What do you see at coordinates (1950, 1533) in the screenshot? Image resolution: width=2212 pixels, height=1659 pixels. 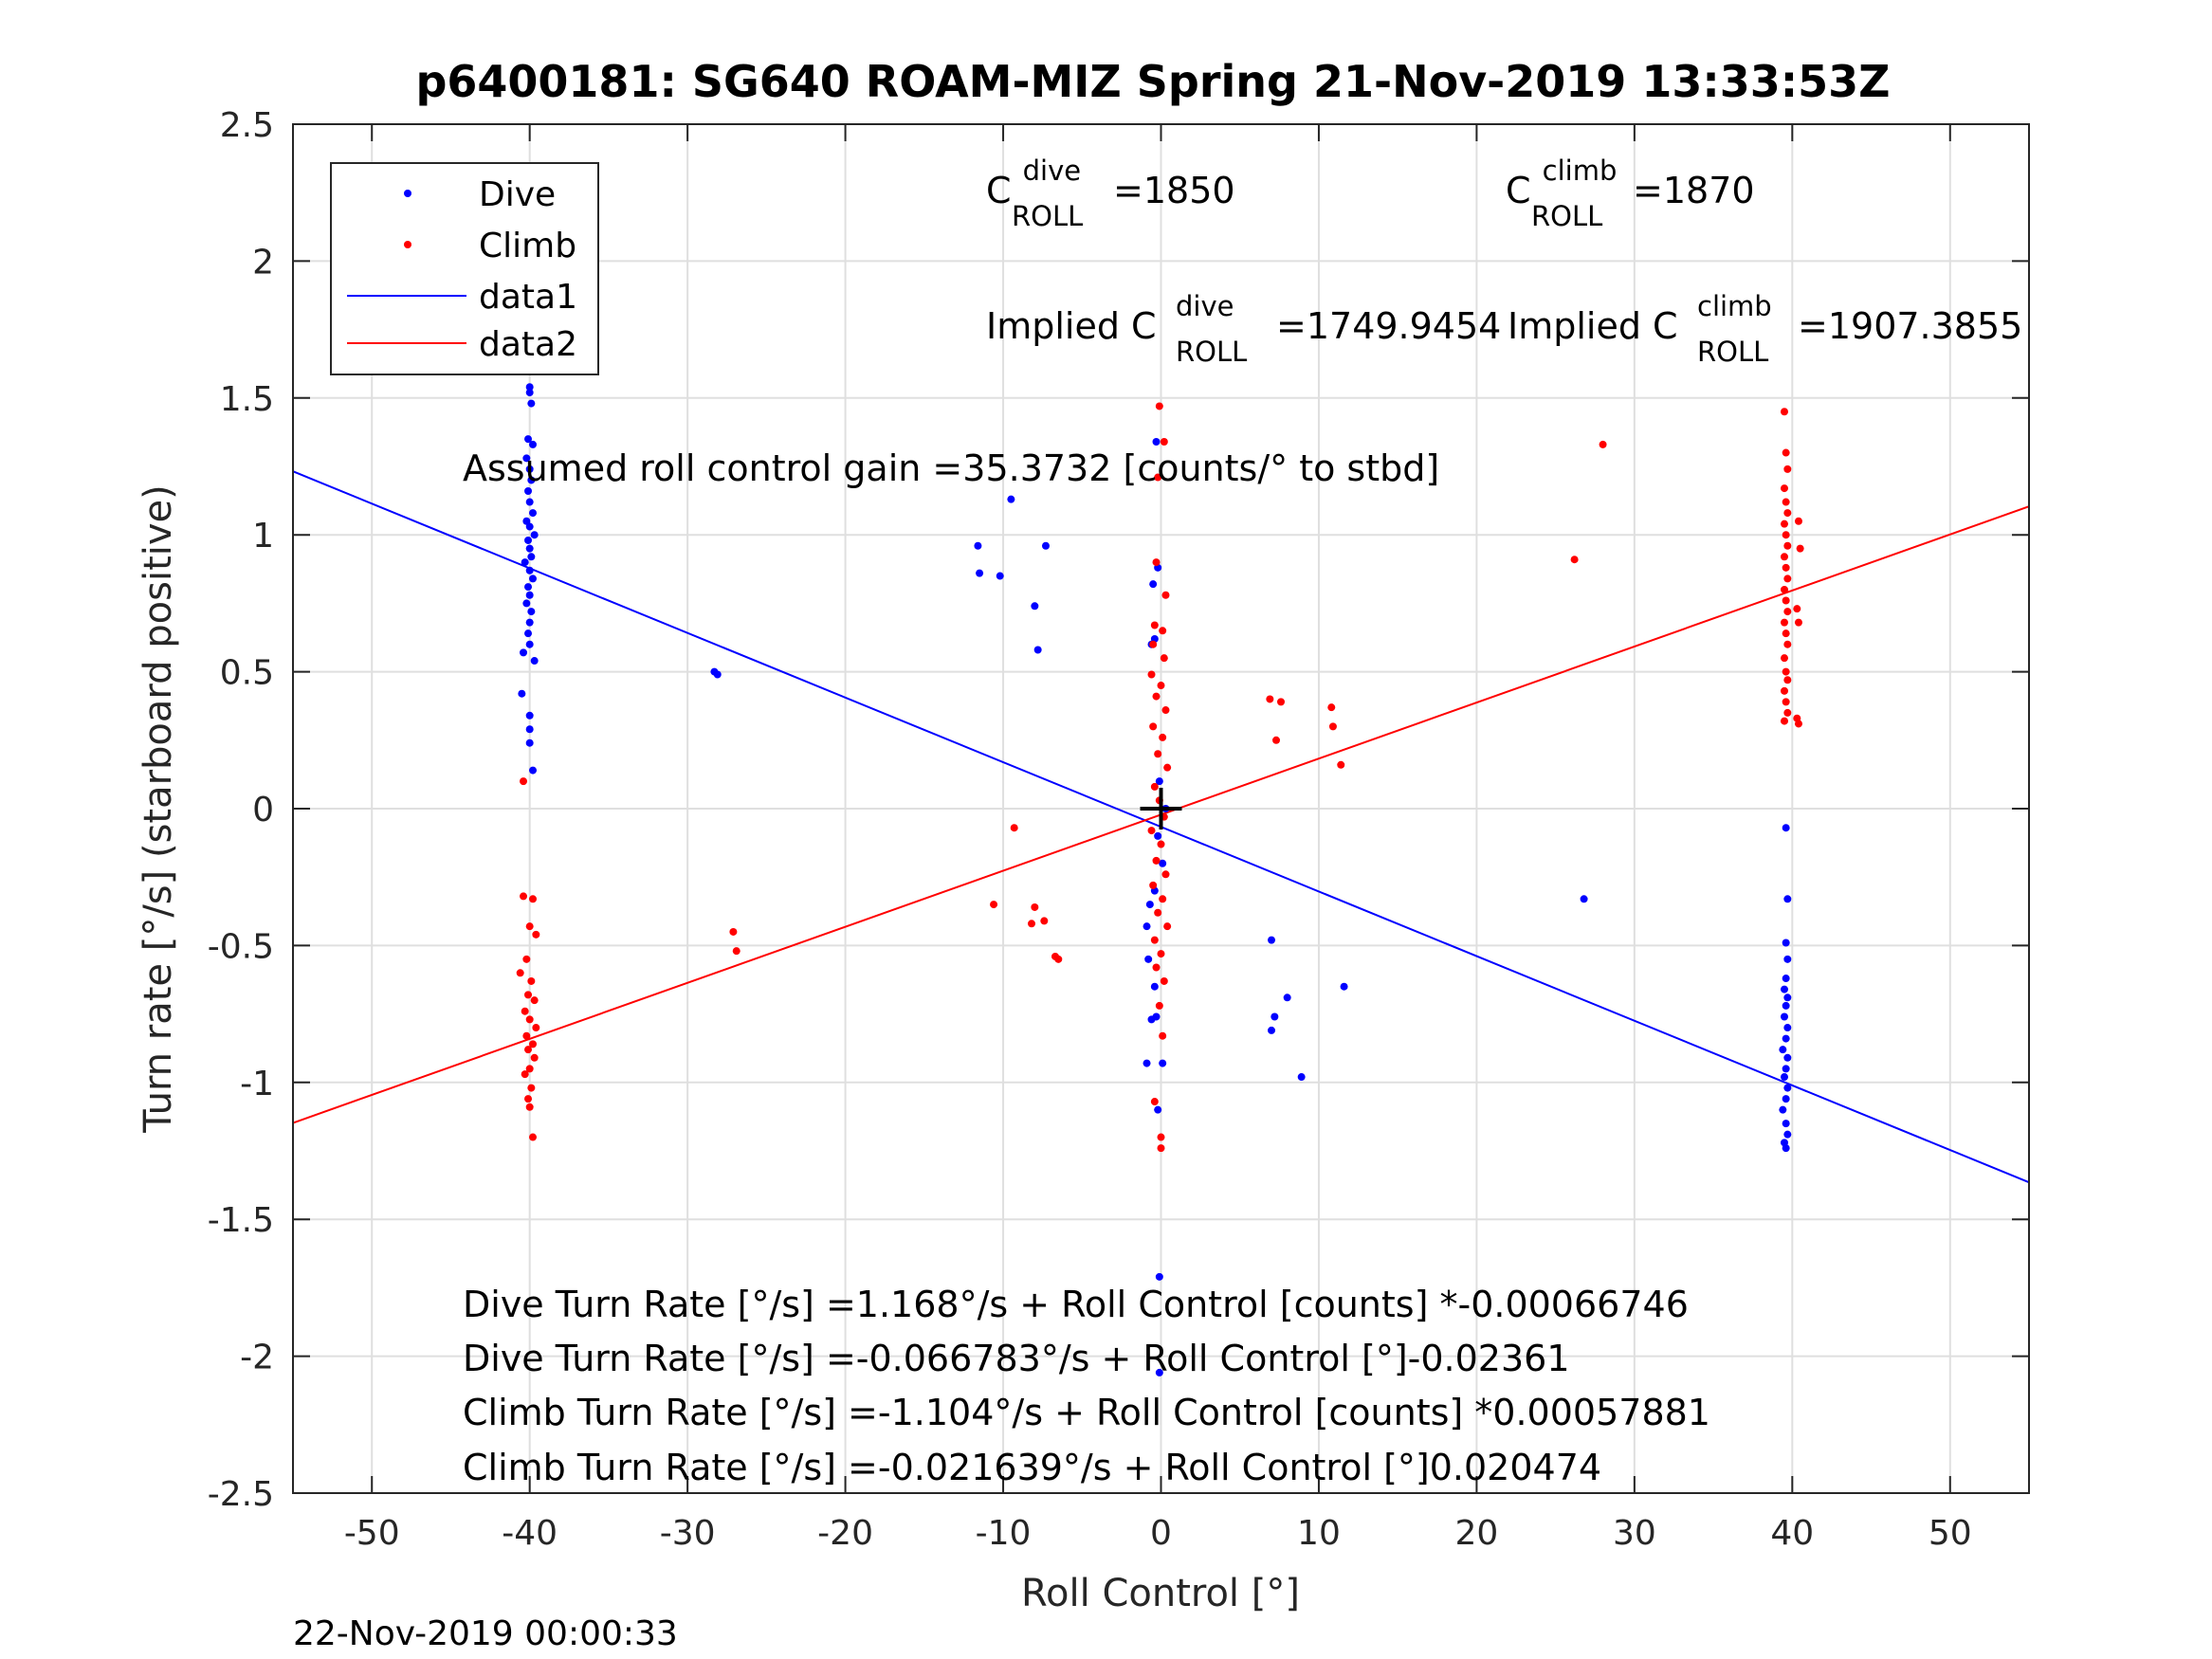 I see `x-tick-label: 50` at bounding box center [1950, 1533].